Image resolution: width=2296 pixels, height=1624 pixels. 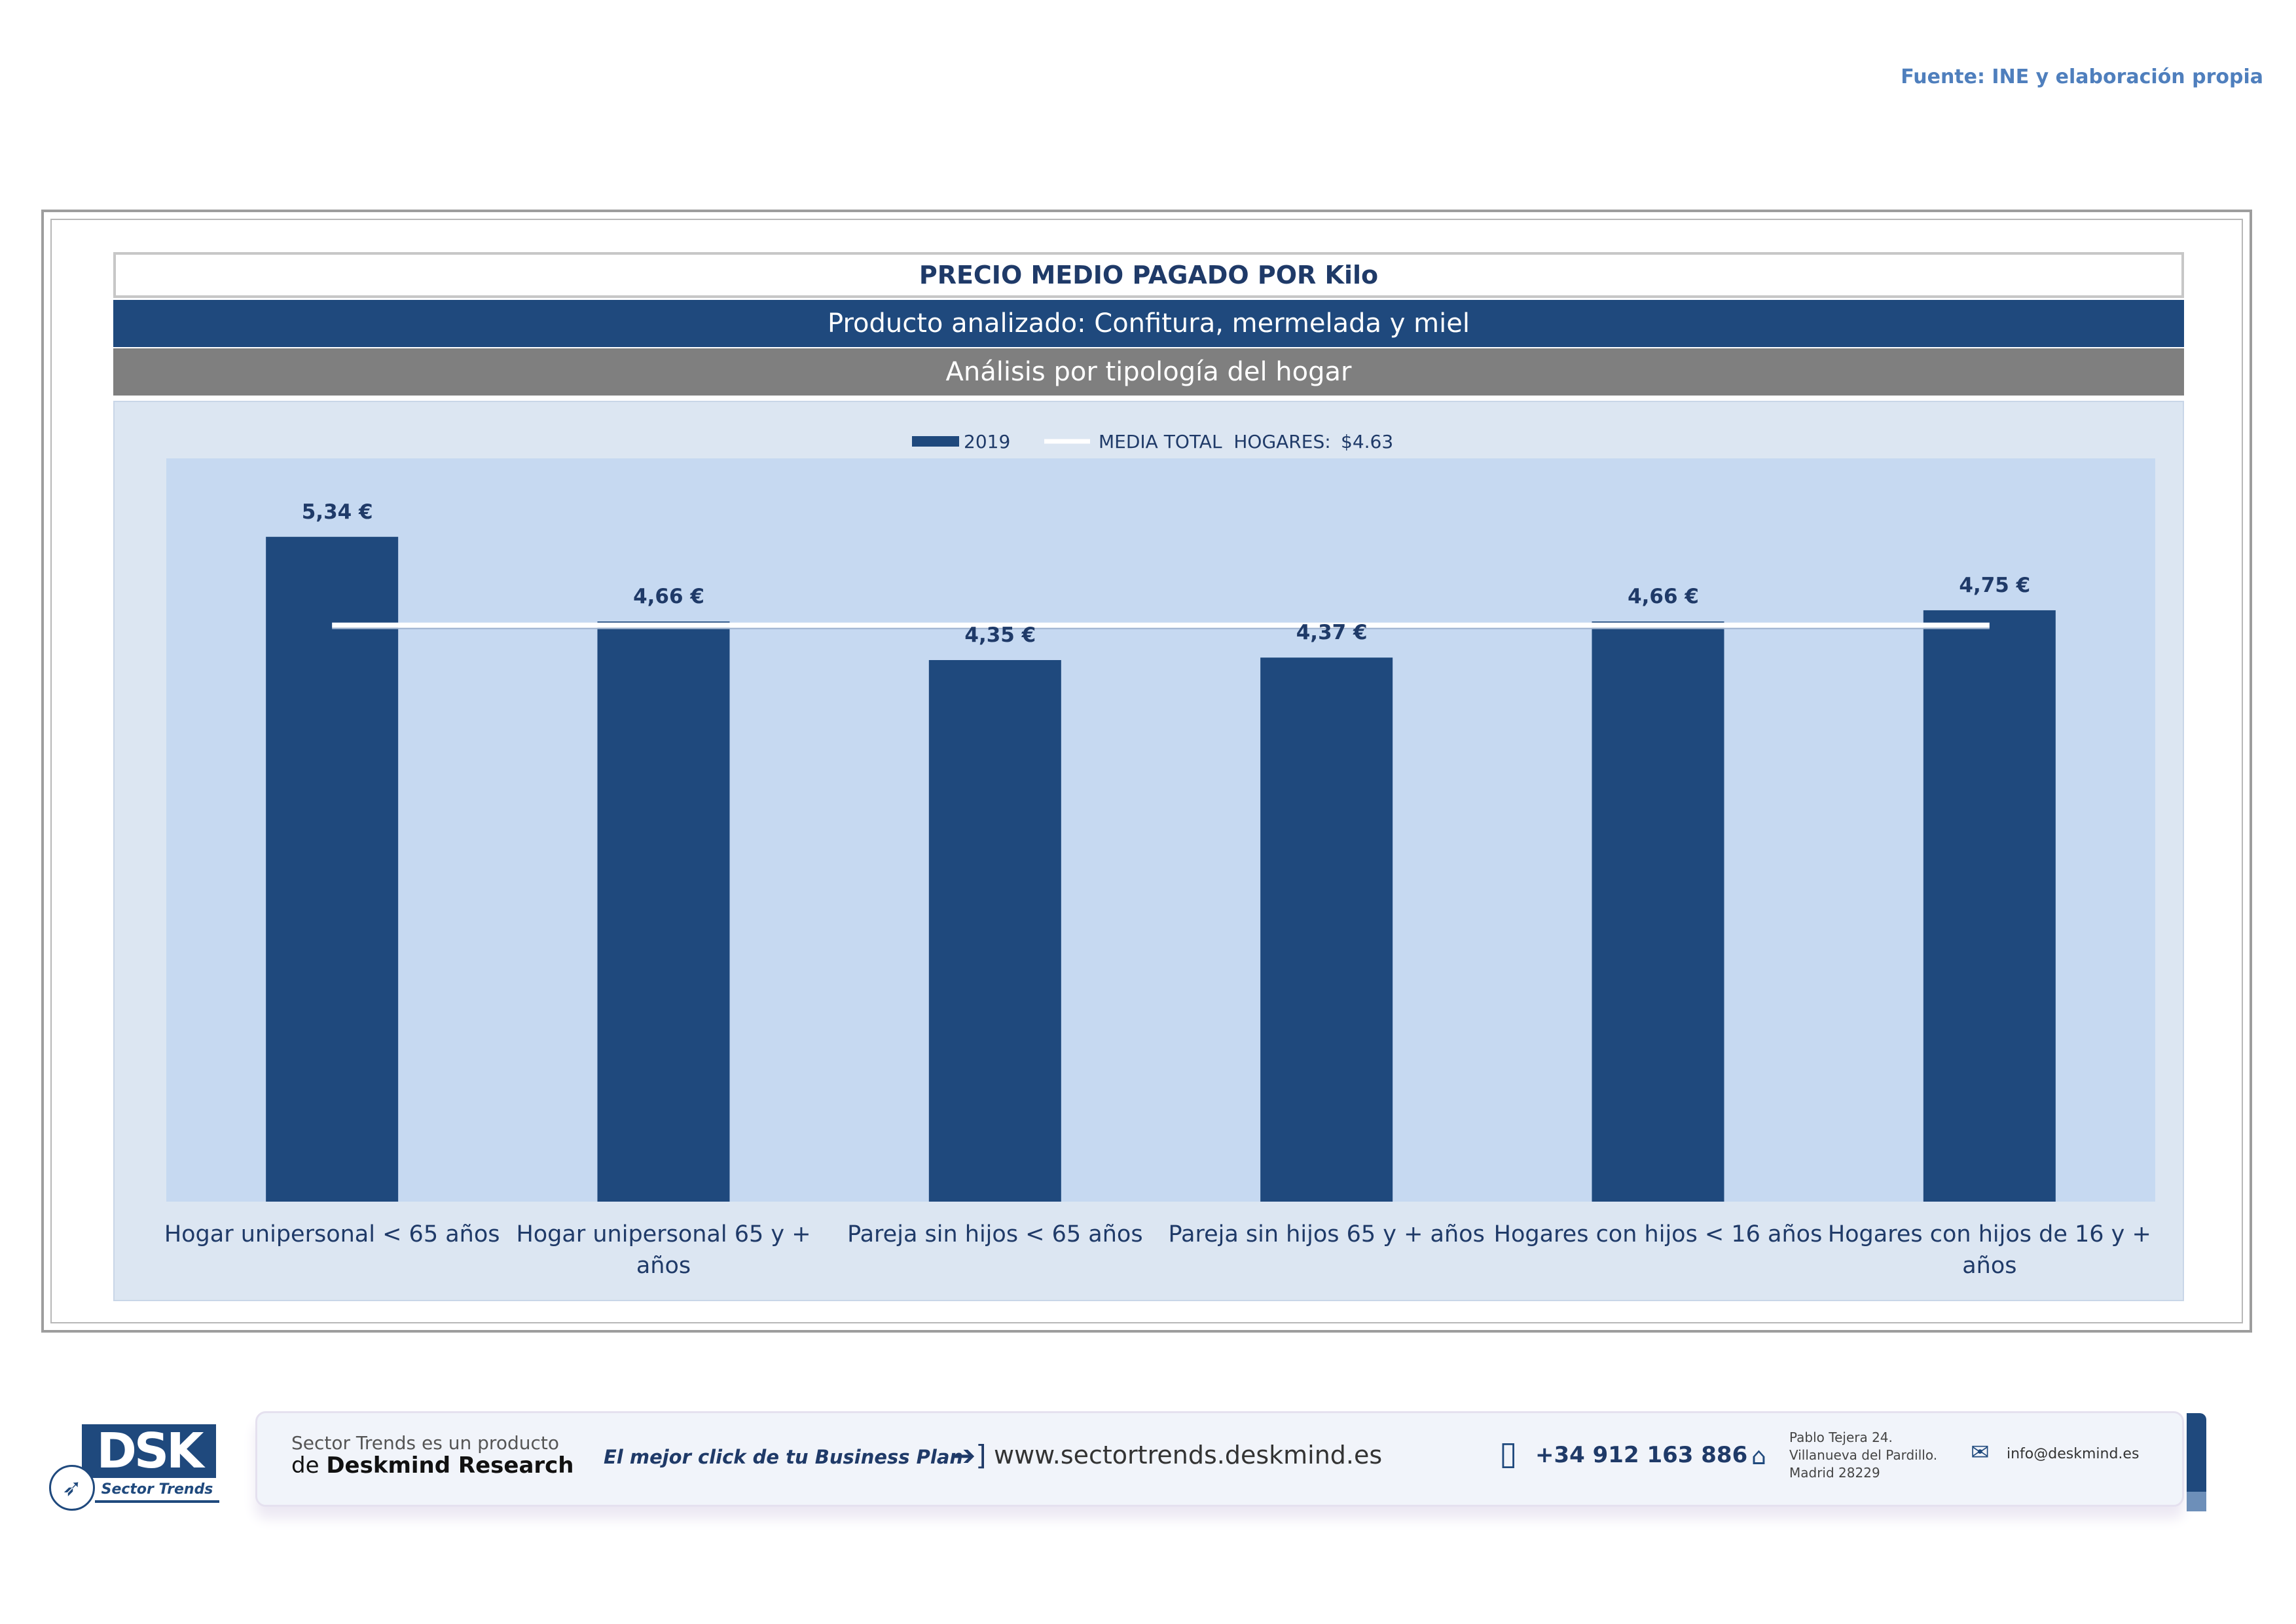 I want to click on phone-icon: ▯, so click(x=1508, y=1453).